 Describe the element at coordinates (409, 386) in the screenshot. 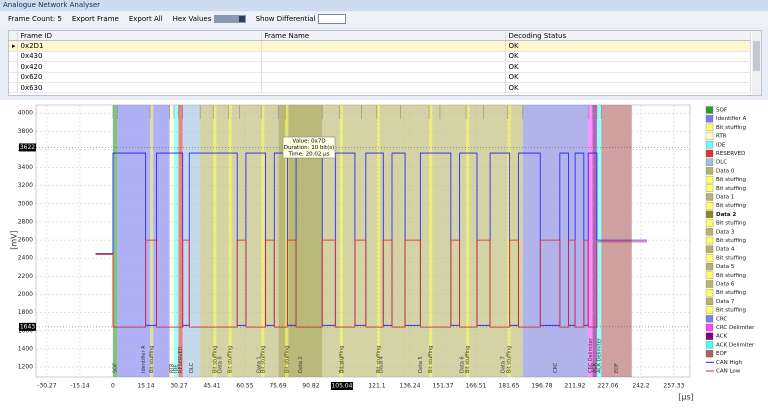

I see `x-tick-label: 136.24` at that location.